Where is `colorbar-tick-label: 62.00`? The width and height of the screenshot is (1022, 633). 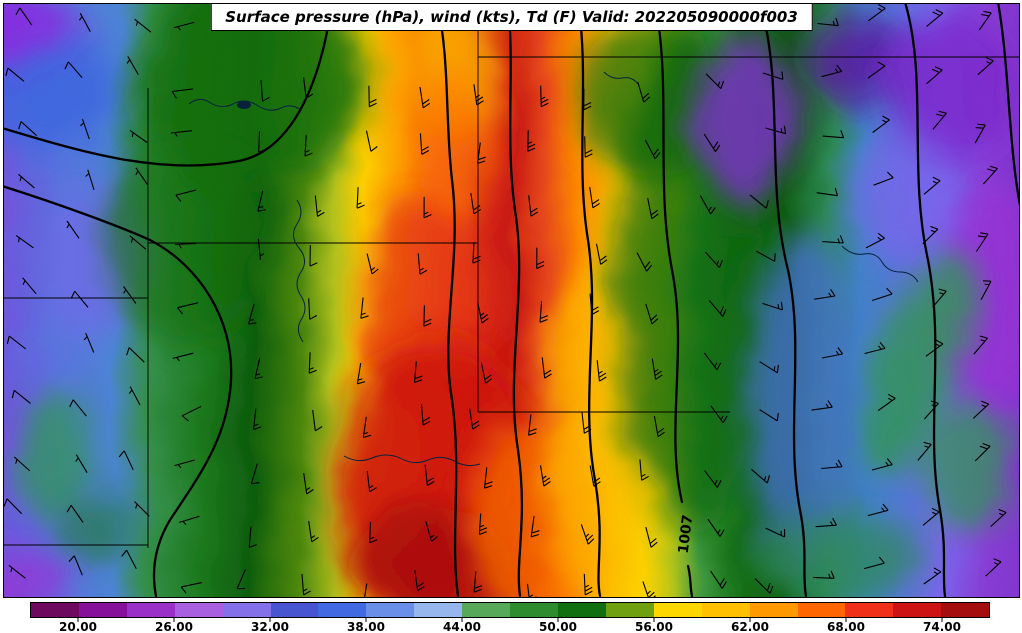 colorbar-tick-label: 62.00 is located at coordinates (750, 626).